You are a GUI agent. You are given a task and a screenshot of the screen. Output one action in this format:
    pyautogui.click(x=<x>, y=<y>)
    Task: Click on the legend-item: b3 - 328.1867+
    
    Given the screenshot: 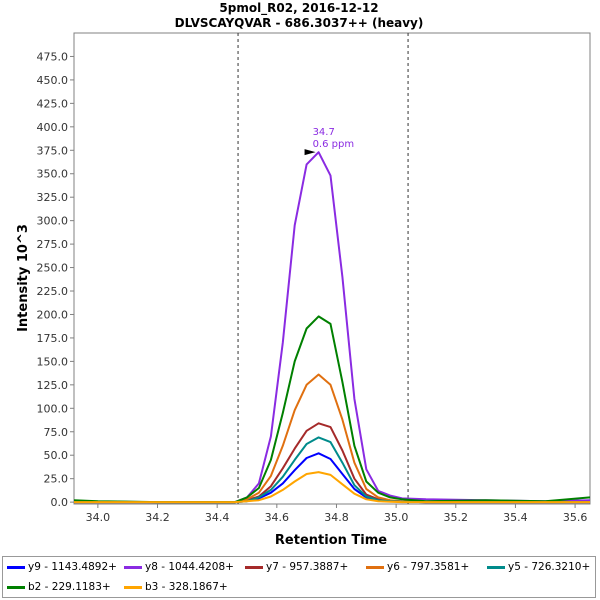 What is the action you would take?
    pyautogui.click(x=176, y=587)
    